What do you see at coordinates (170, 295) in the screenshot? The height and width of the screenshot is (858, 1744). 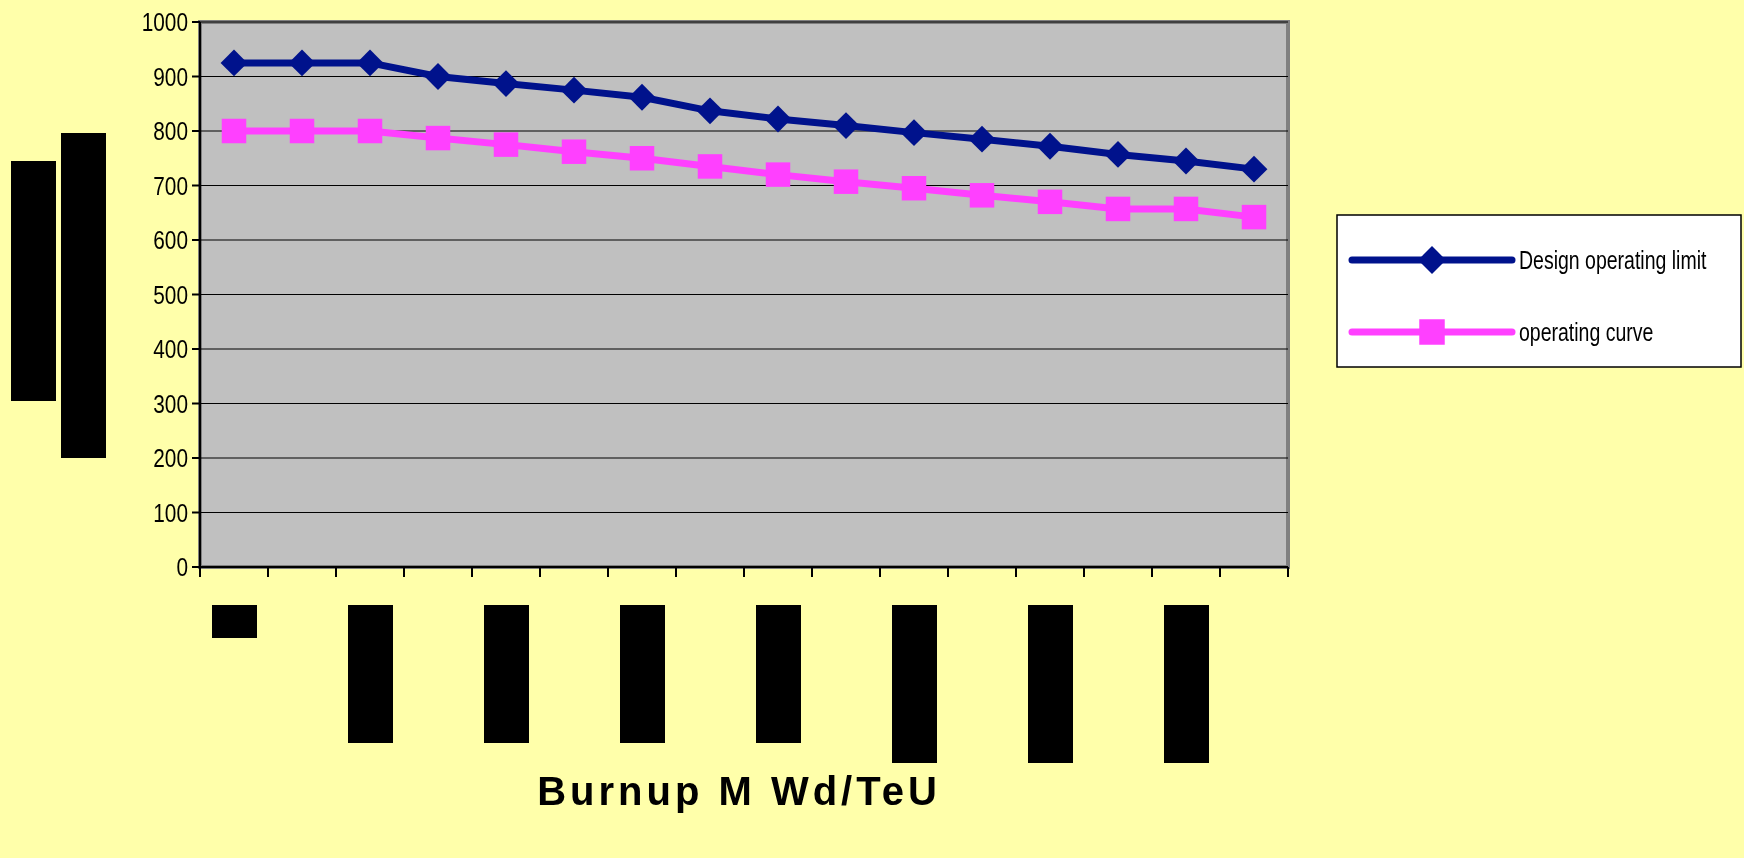 I see `y-tick-label: 500` at bounding box center [170, 295].